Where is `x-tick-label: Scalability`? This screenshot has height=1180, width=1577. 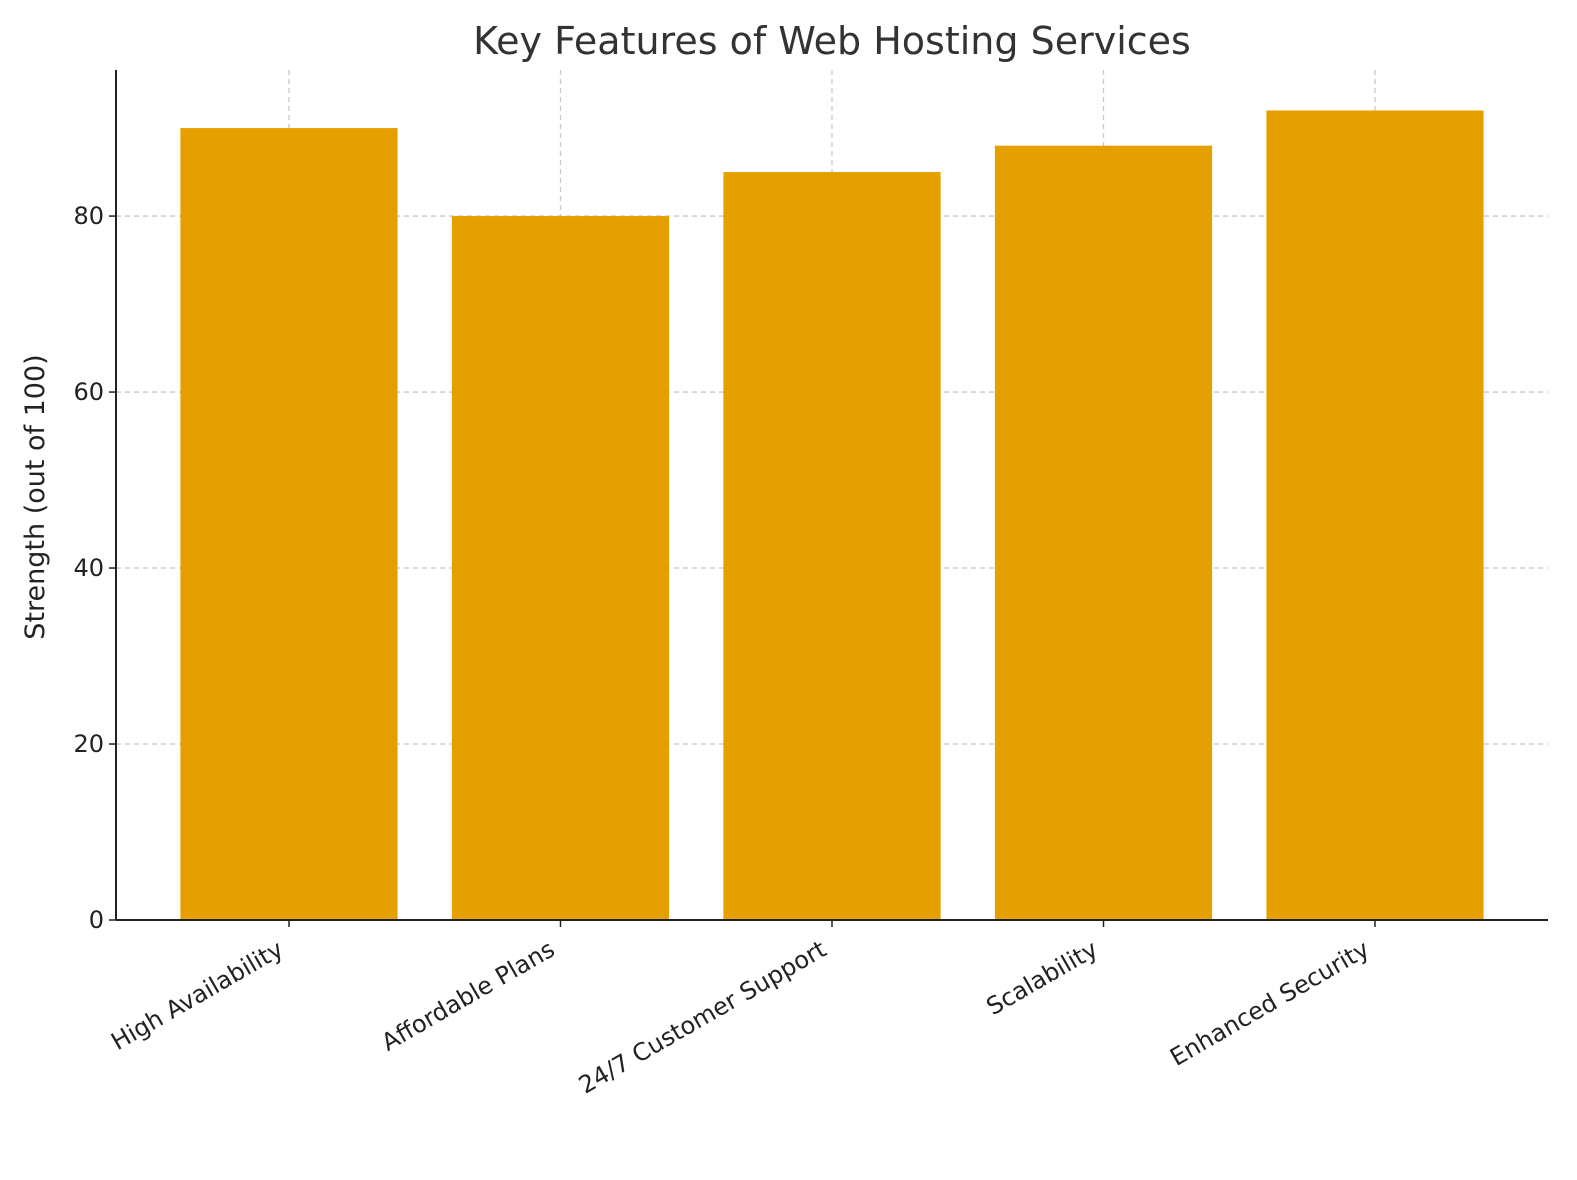
x-tick-label: Scalability is located at coordinates (1042, 978).